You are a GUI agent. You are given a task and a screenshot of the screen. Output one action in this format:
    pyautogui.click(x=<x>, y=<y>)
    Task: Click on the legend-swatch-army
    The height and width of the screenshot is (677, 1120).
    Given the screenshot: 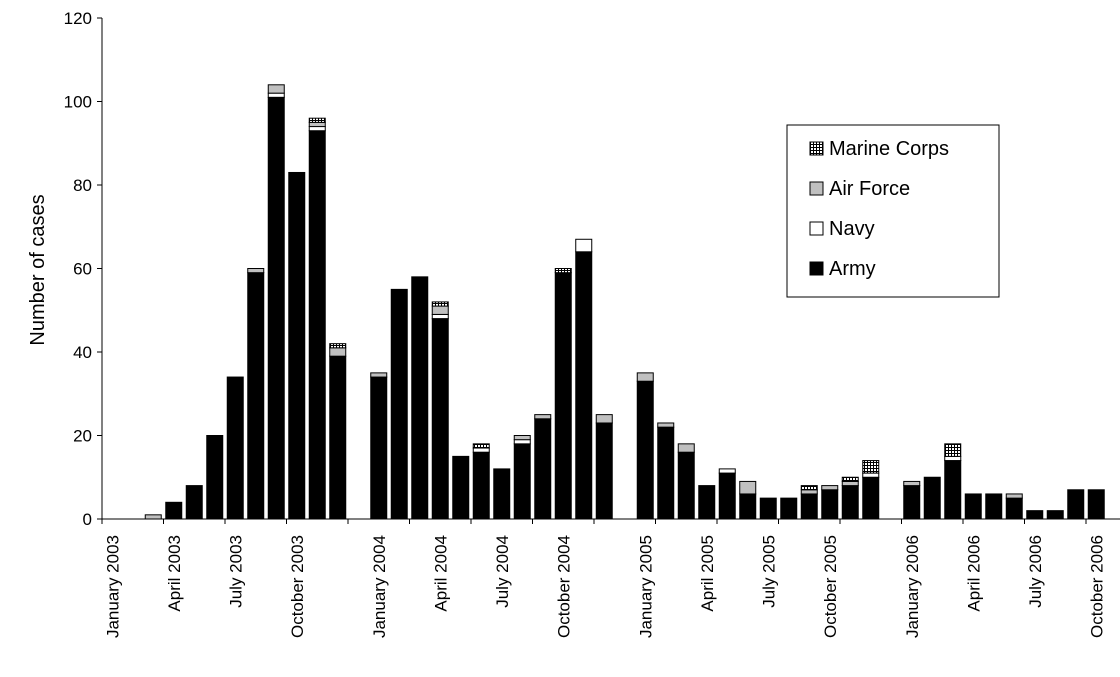 What is the action you would take?
    pyautogui.click(x=816, y=268)
    